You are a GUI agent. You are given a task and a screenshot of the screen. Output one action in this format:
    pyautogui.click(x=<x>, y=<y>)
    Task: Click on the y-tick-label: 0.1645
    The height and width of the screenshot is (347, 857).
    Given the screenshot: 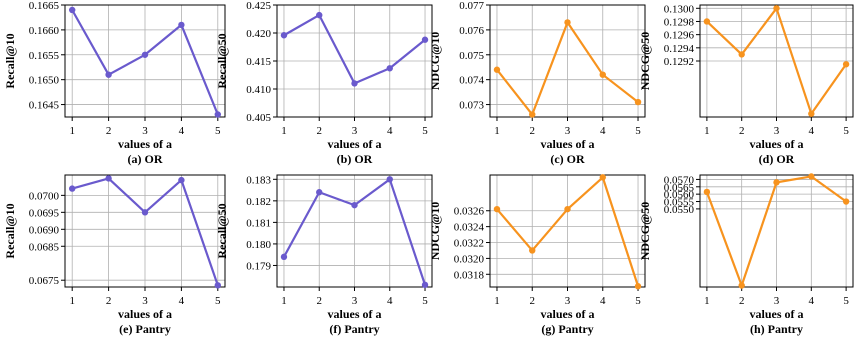 What is the action you would take?
    pyautogui.click(x=44, y=106)
    